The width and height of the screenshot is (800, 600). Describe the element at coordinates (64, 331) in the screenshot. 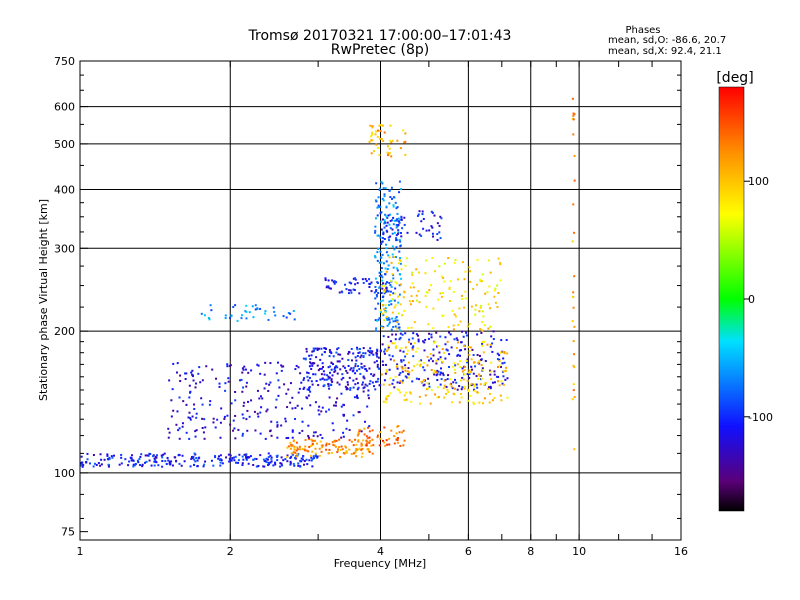

I see `y-tick-label-2: 200` at that location.